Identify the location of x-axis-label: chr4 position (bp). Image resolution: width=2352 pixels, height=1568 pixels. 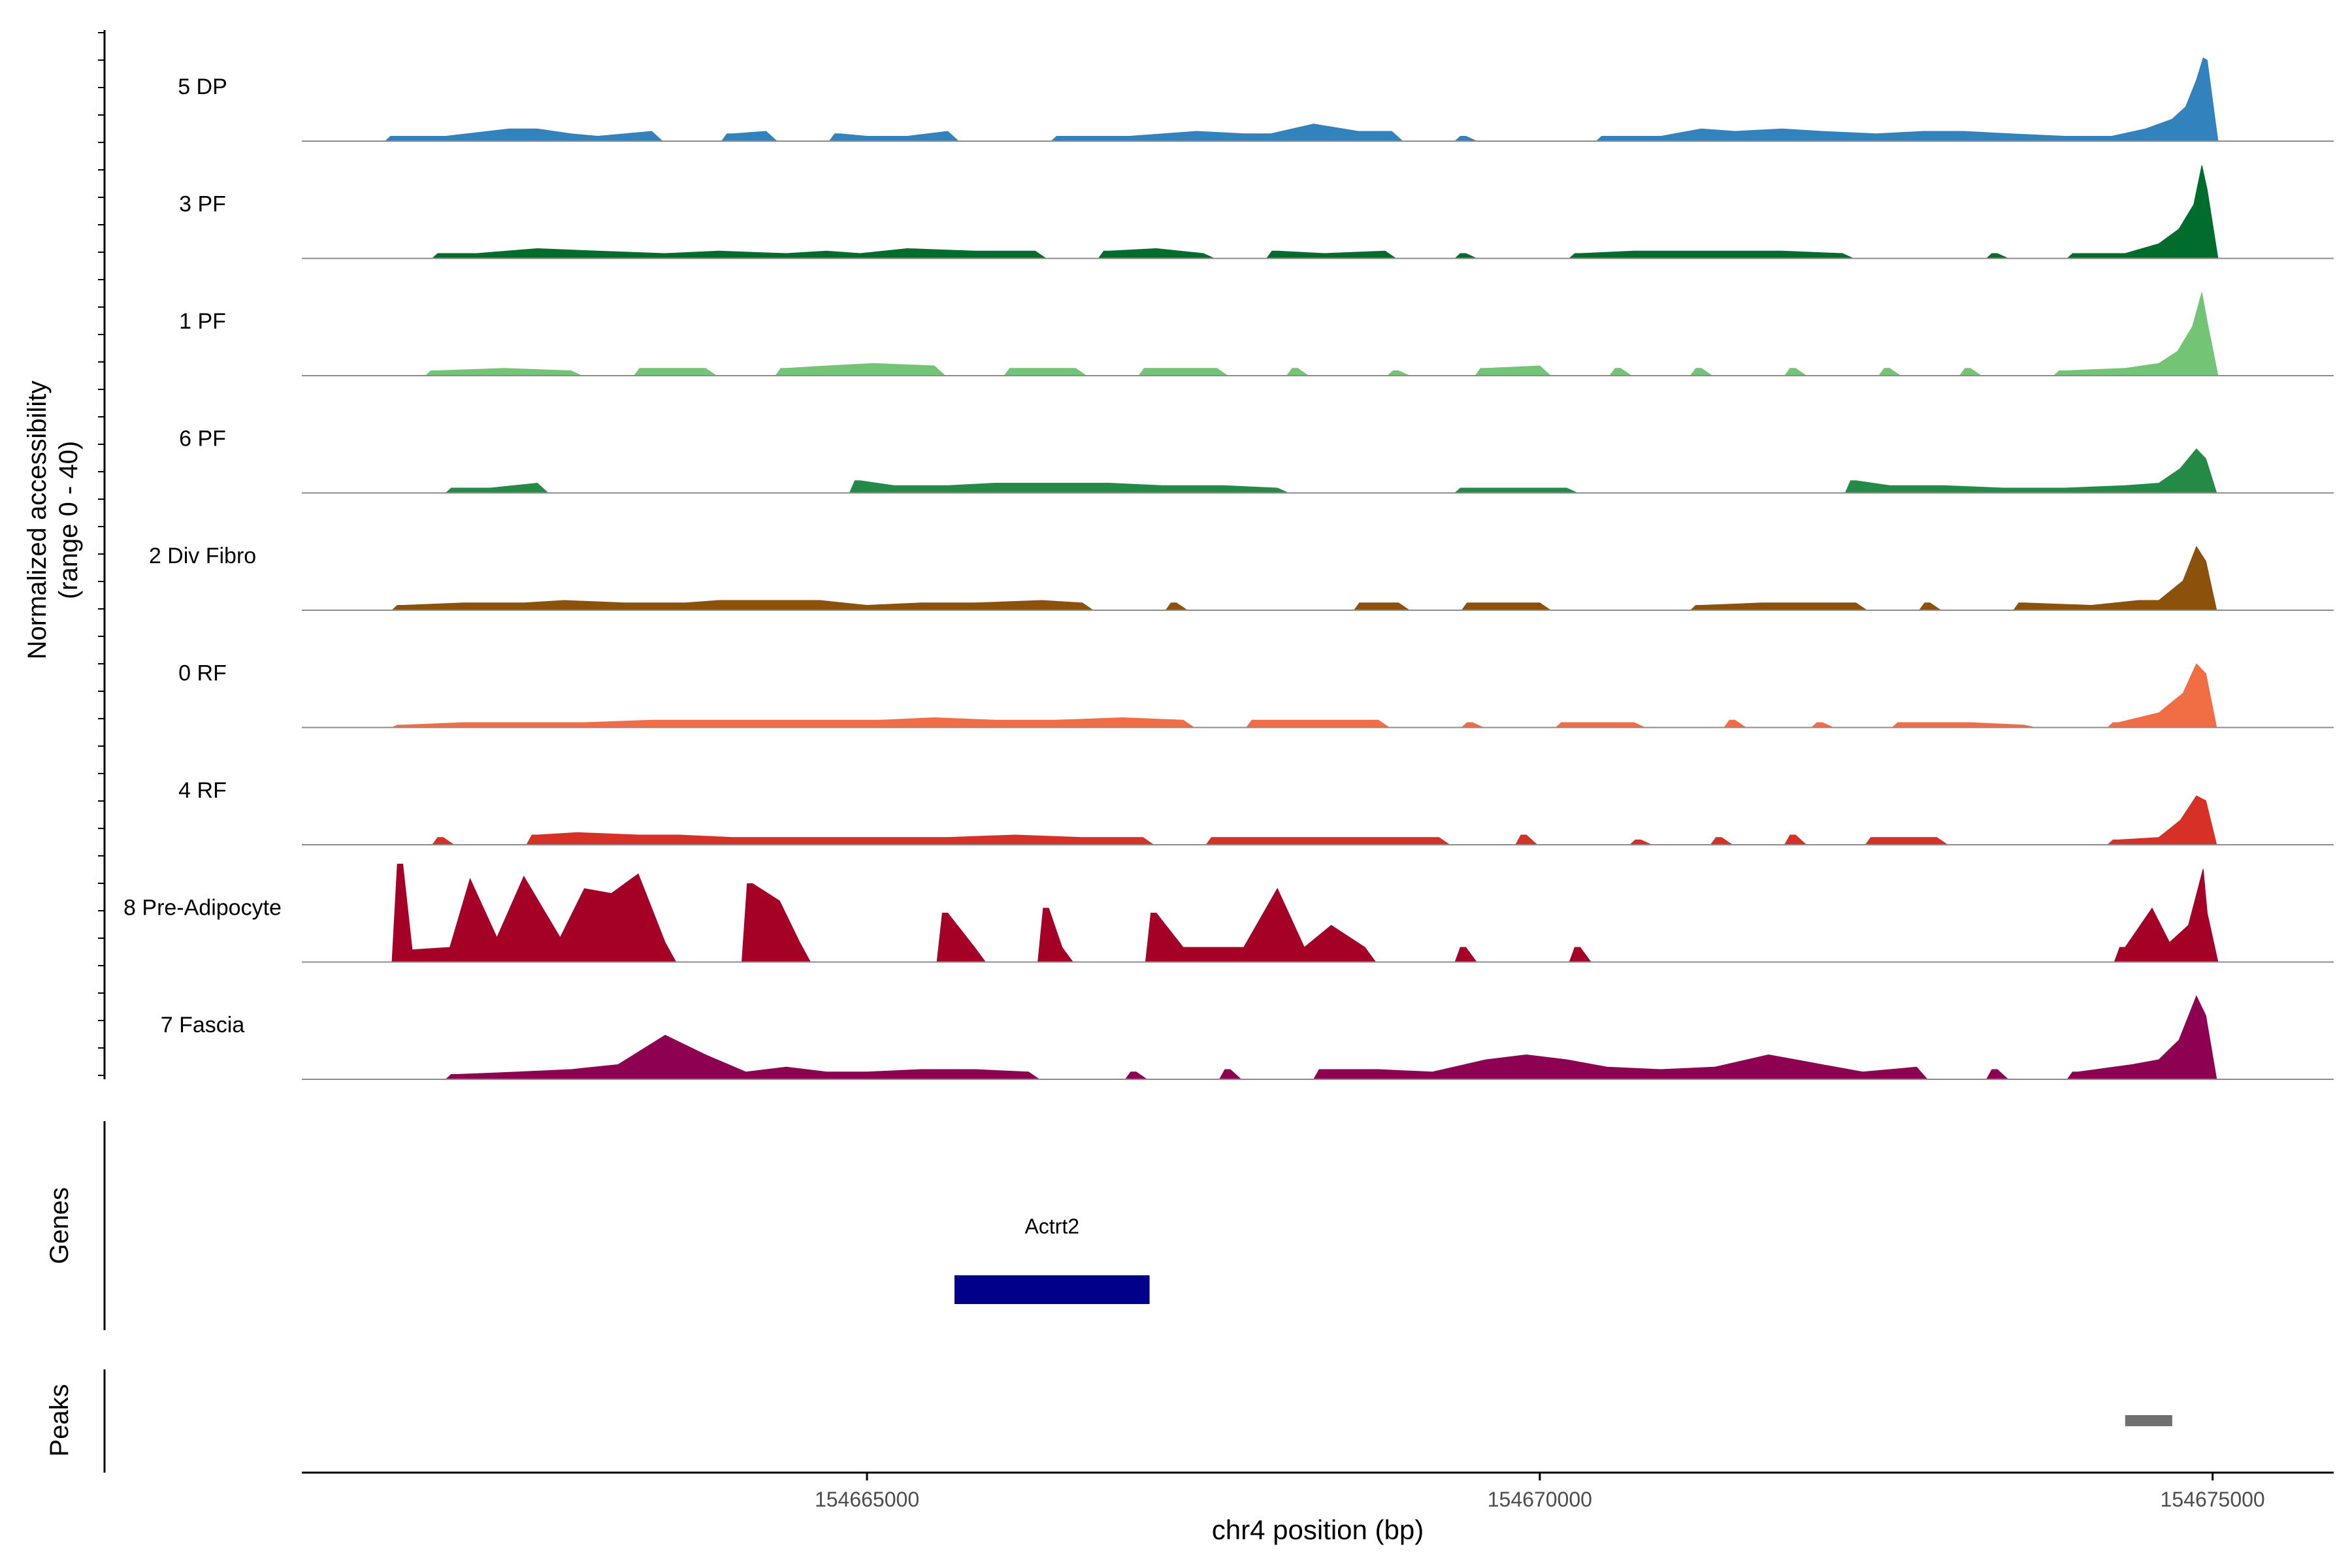
(1318, 1529).